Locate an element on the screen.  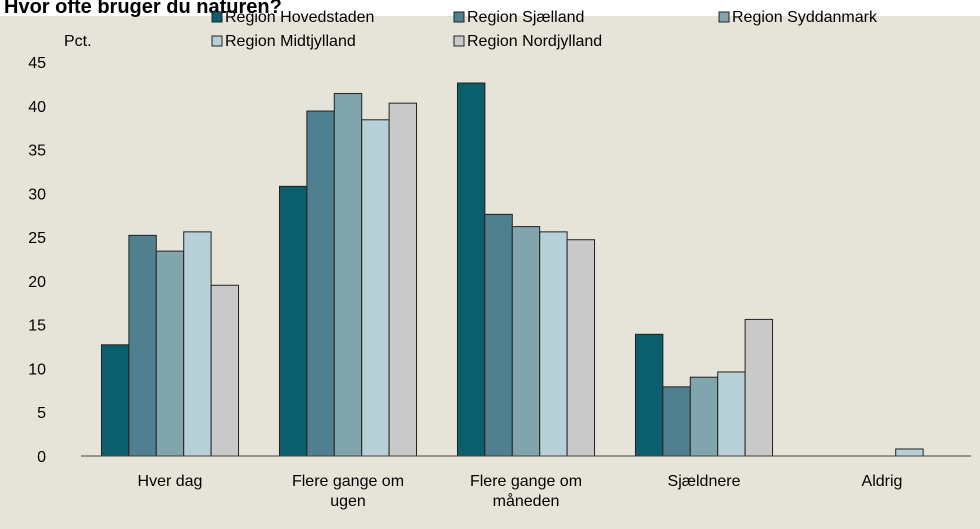
y-tick-label: 15 is located at coordinates (37, 326).